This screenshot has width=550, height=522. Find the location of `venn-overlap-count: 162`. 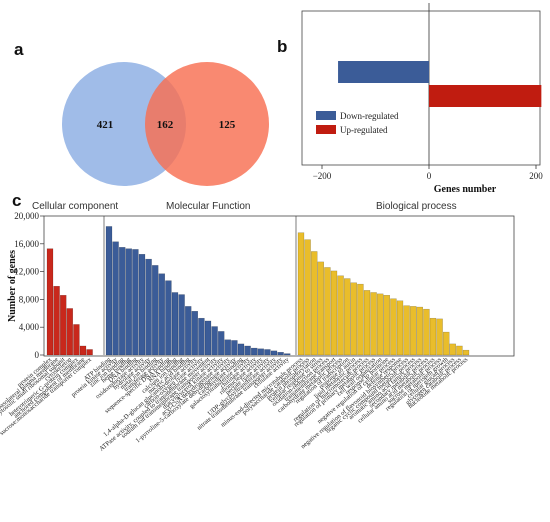

venn-overlap-count: 162 is located at coordinates (165, 125).